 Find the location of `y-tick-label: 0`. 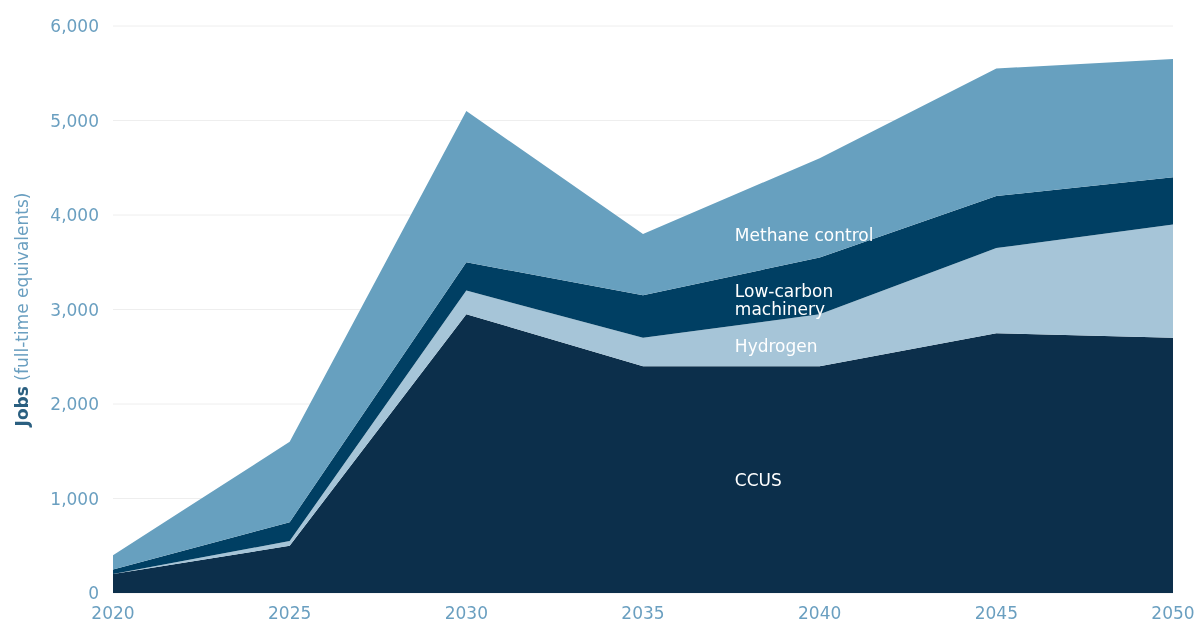

y-tick-label: 0 is located at coordinates (93, 593).